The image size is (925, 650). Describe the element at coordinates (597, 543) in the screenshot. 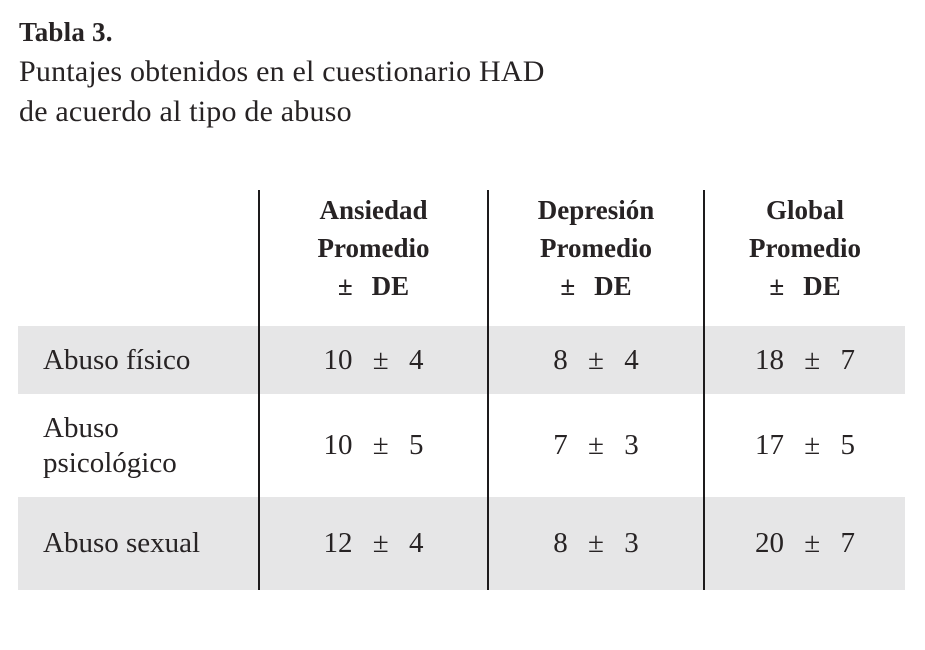

I see `value-sexual-depresion: 8 ± 3` at that location.